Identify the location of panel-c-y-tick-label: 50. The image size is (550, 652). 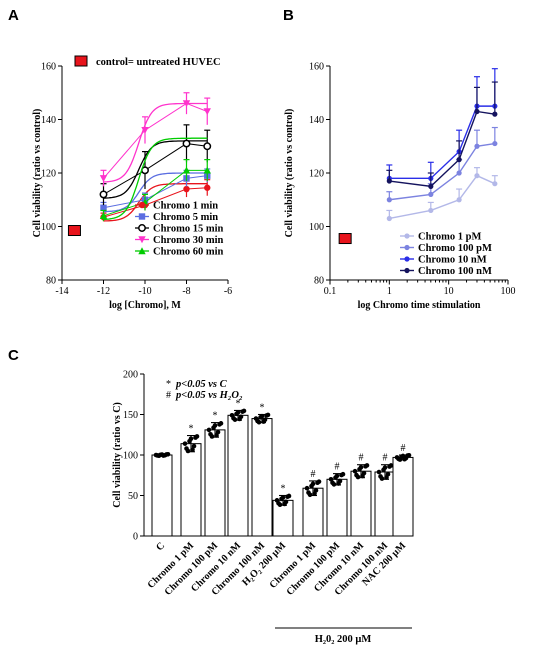
(133, 496).